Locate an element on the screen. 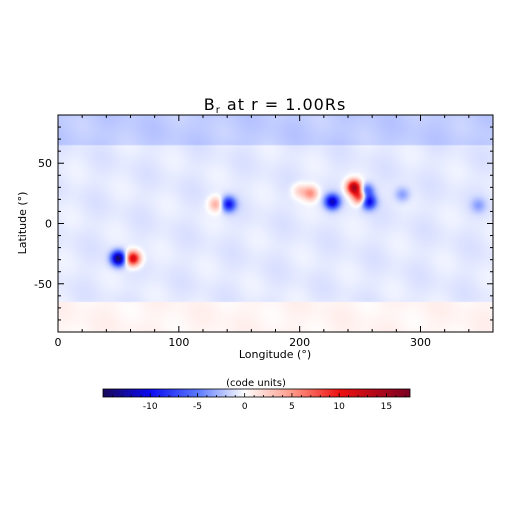 This screenshot has width=512, height=517. colorbar-axis: -10 -5 0 5 10 15 is located at coordinates (259, 402).